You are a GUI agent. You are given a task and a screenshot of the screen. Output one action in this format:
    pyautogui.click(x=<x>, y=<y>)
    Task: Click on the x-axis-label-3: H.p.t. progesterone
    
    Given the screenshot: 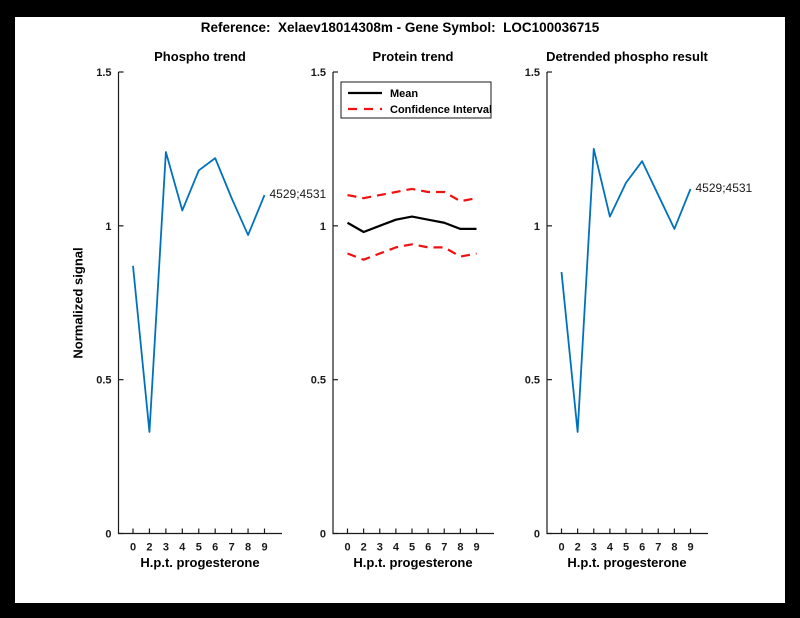 What is the action you would take?
    pyautogui.click(x=627, y=562)
    